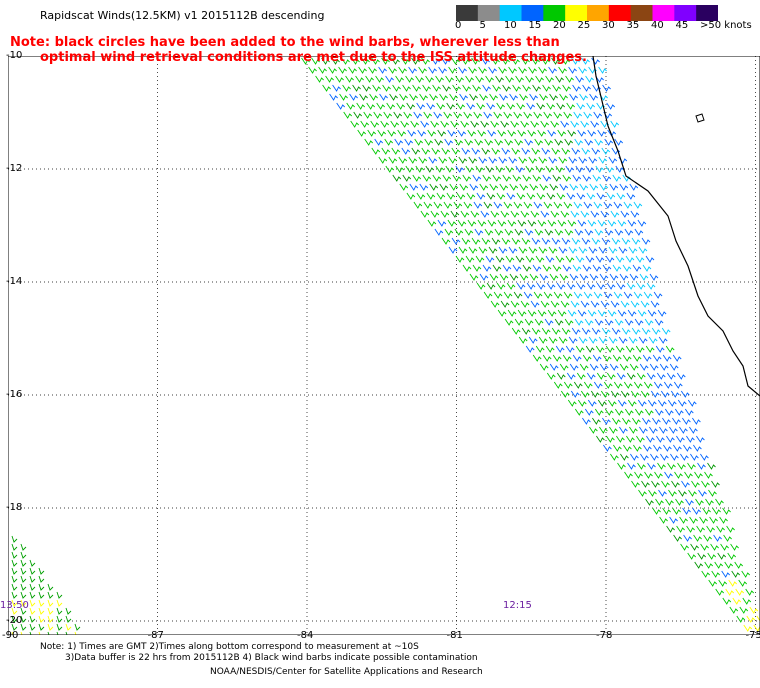 The height and width of the screenshot is (688, 760). I want to click on colorbar-label: 35, so click(633, 25).